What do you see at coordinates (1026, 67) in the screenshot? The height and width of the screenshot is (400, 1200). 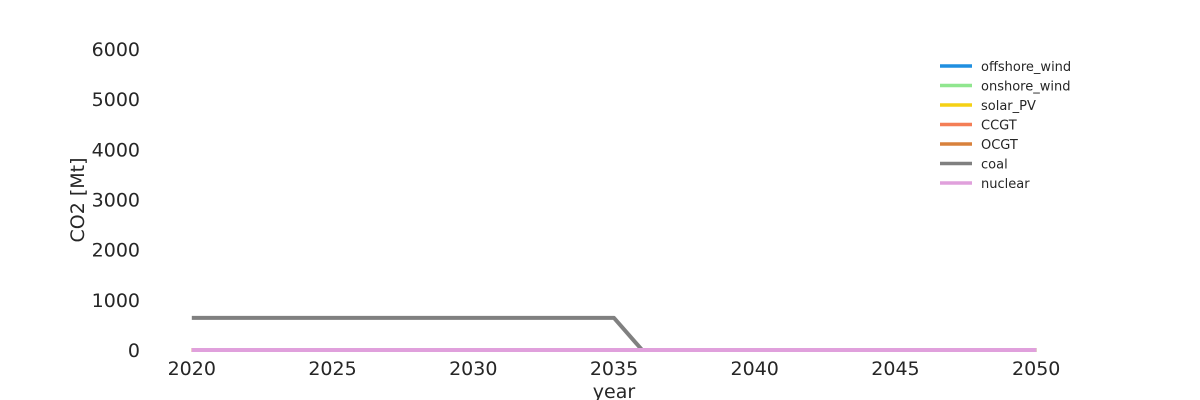 I see `legend-label: offshore_wind` at bounding box center [1026, 67].